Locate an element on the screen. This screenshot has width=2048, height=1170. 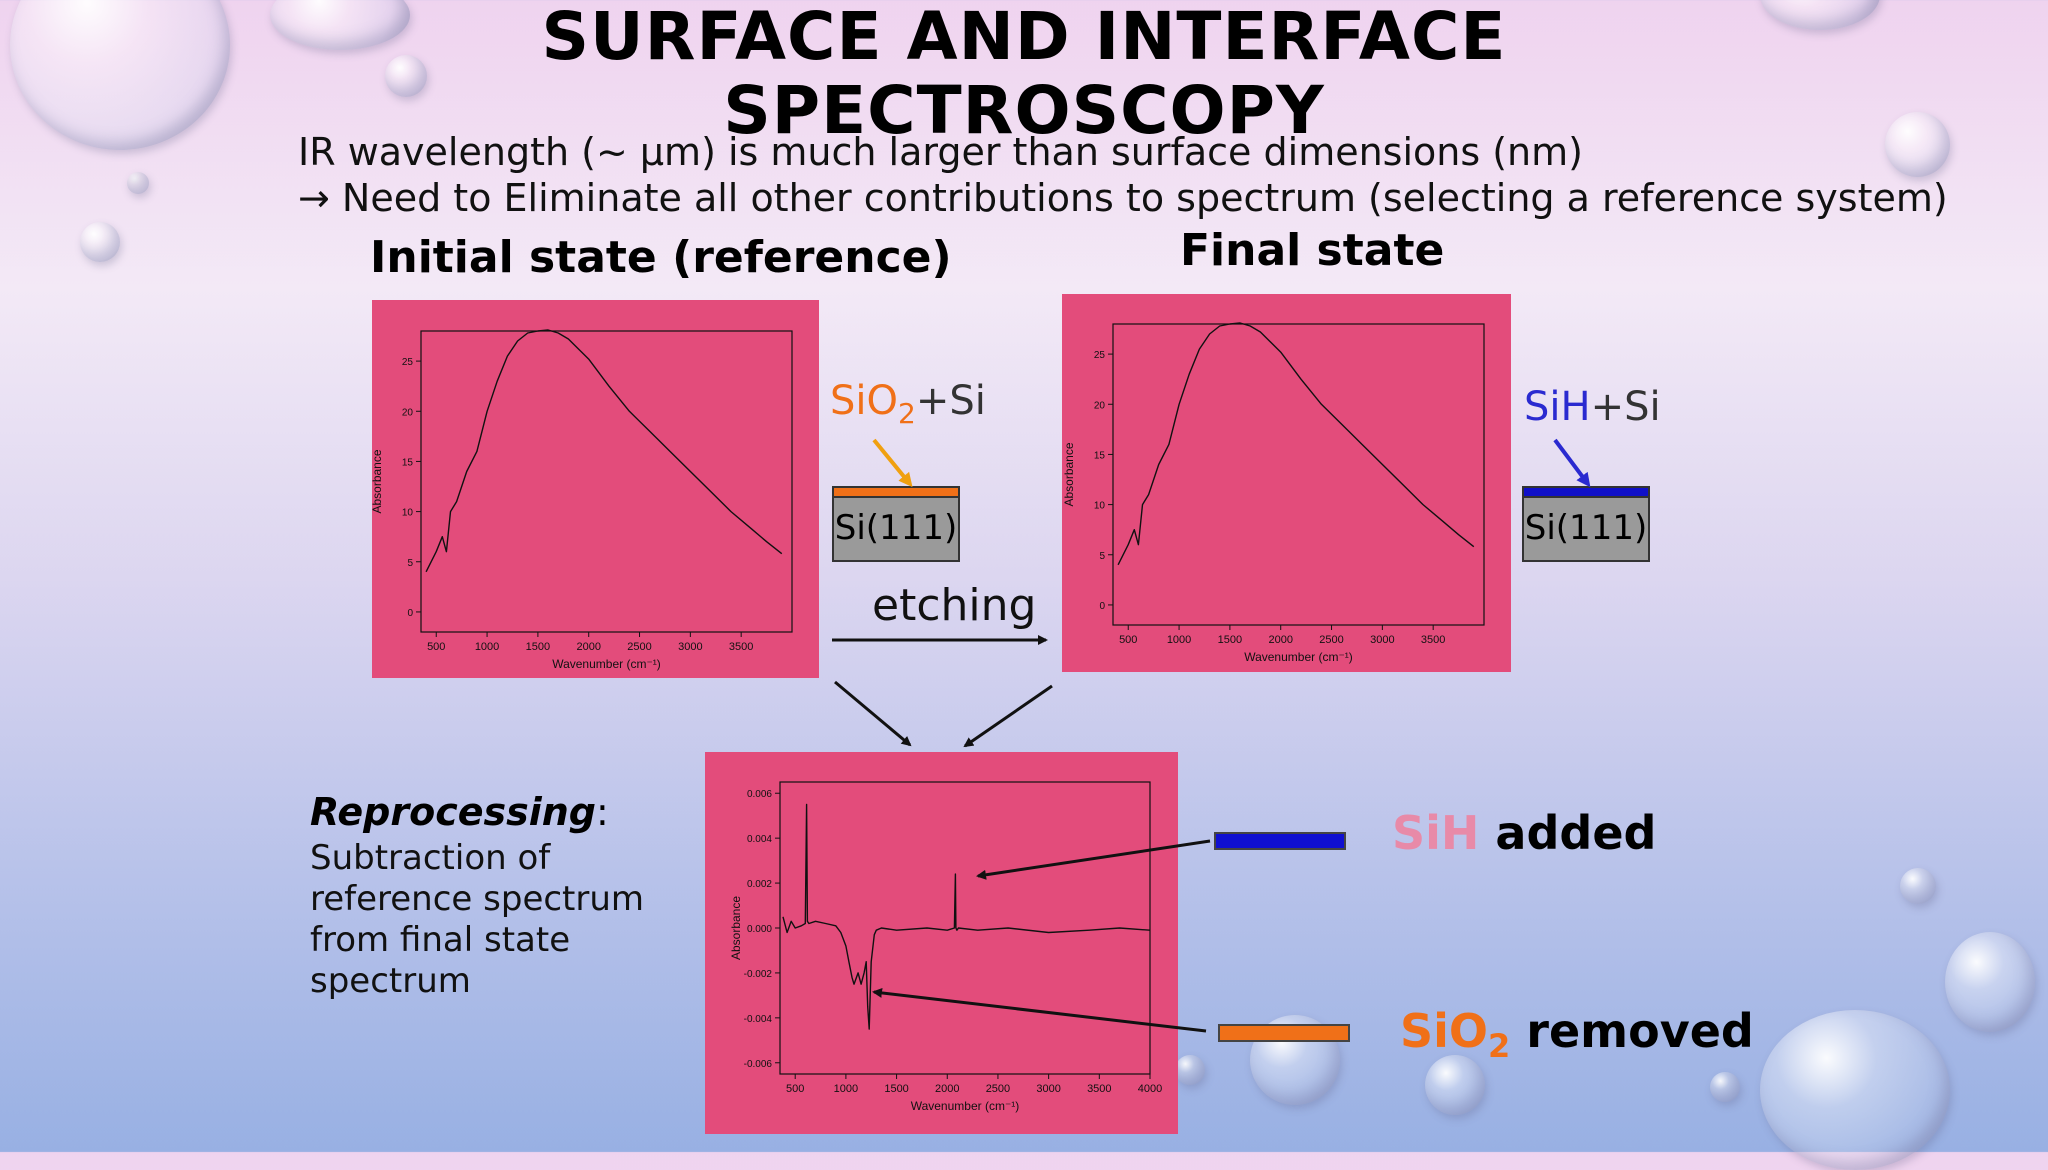
y-tick-label: 0.004 is located at coordinates (759, 839).